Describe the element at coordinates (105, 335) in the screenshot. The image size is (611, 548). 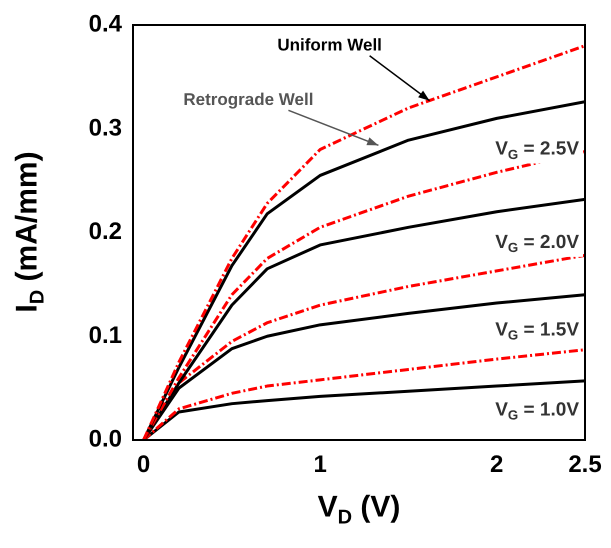
I see `y-tick-label: 0.1` at that location.